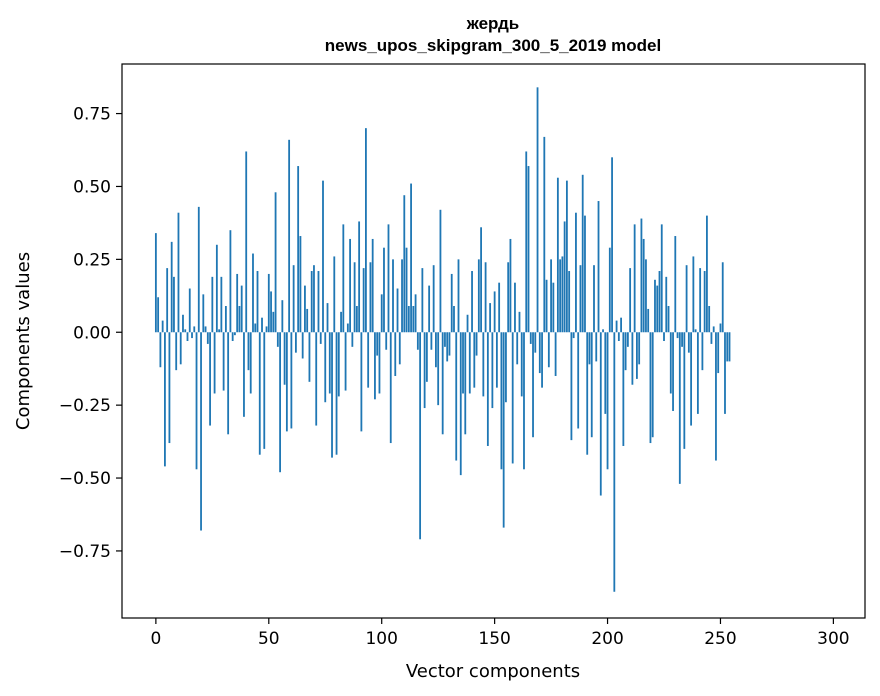 The height and width of the screenshot is (696, 880). Describe the element at coordinates (92, 333) in the screenshot. I see `y-tick-label: 0.00` at that location.